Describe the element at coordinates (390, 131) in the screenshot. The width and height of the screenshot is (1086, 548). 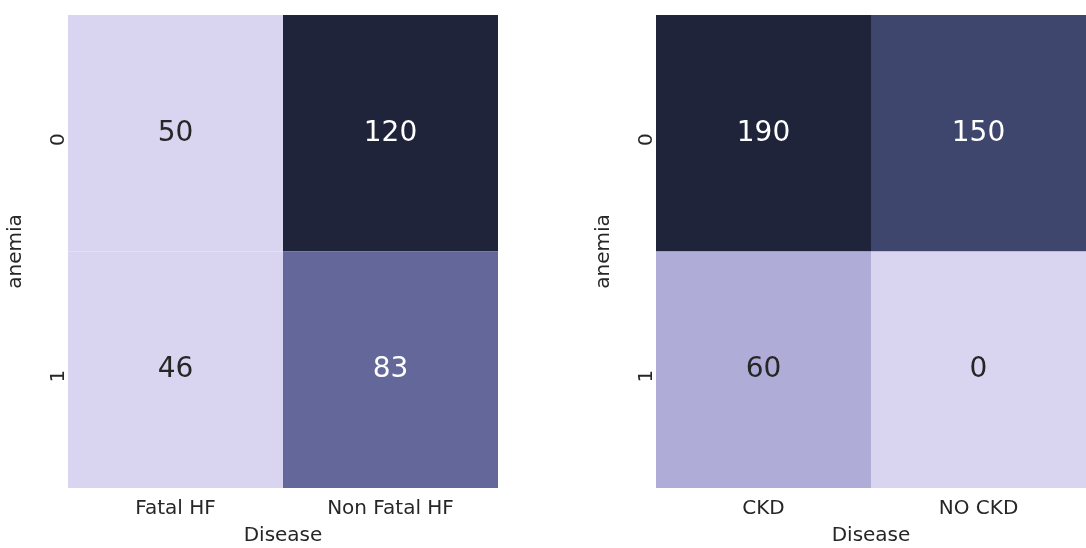
I see `data-label: 120` at that location.